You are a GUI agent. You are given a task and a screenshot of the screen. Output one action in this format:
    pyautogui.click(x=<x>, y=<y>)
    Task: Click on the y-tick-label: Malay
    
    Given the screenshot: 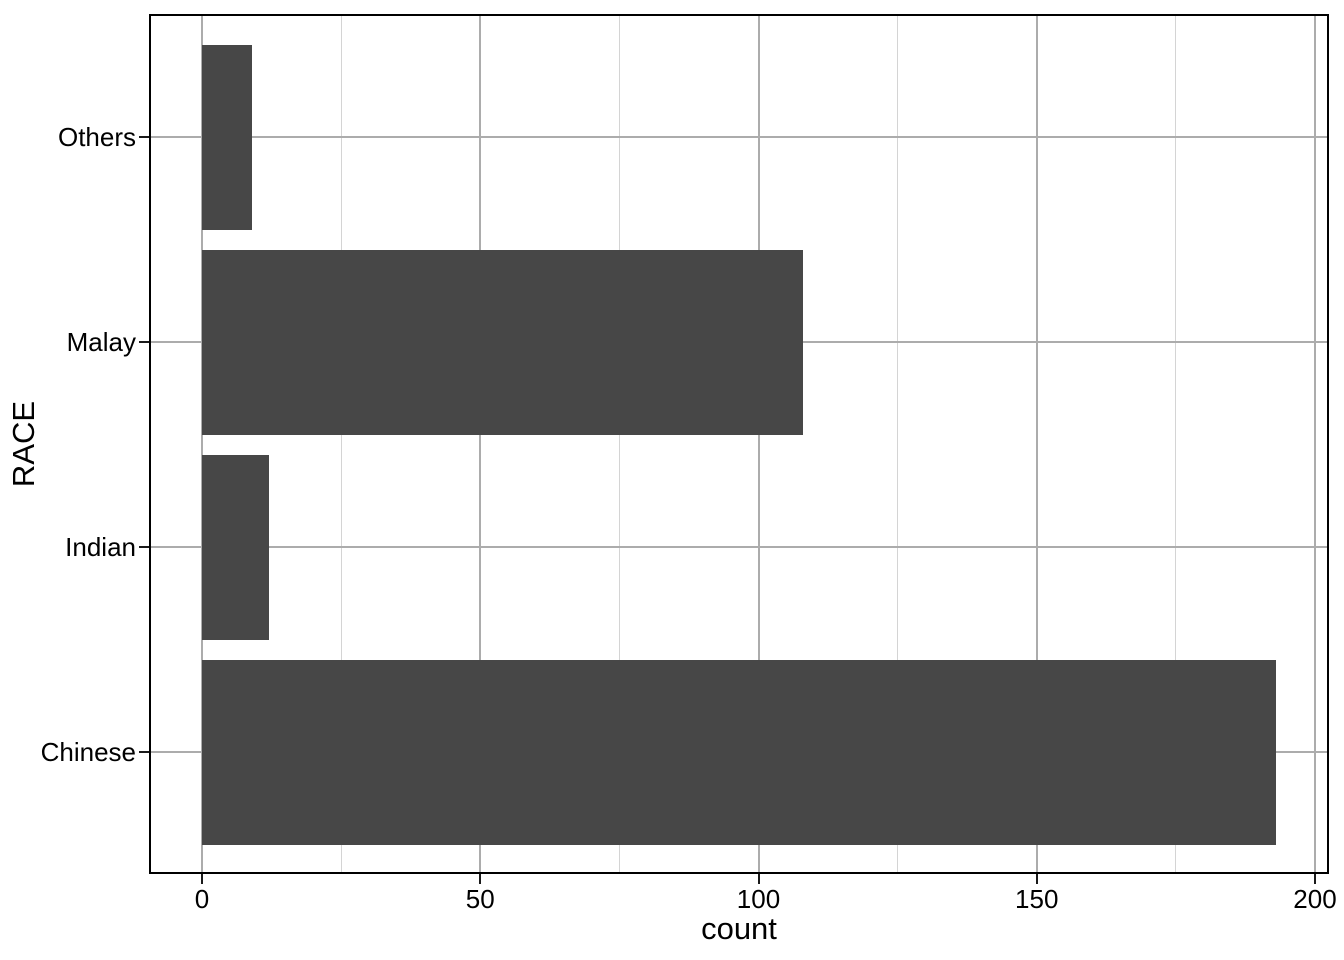 What is the action you would take?
    pyautogui.click(x=101, y=342)
    